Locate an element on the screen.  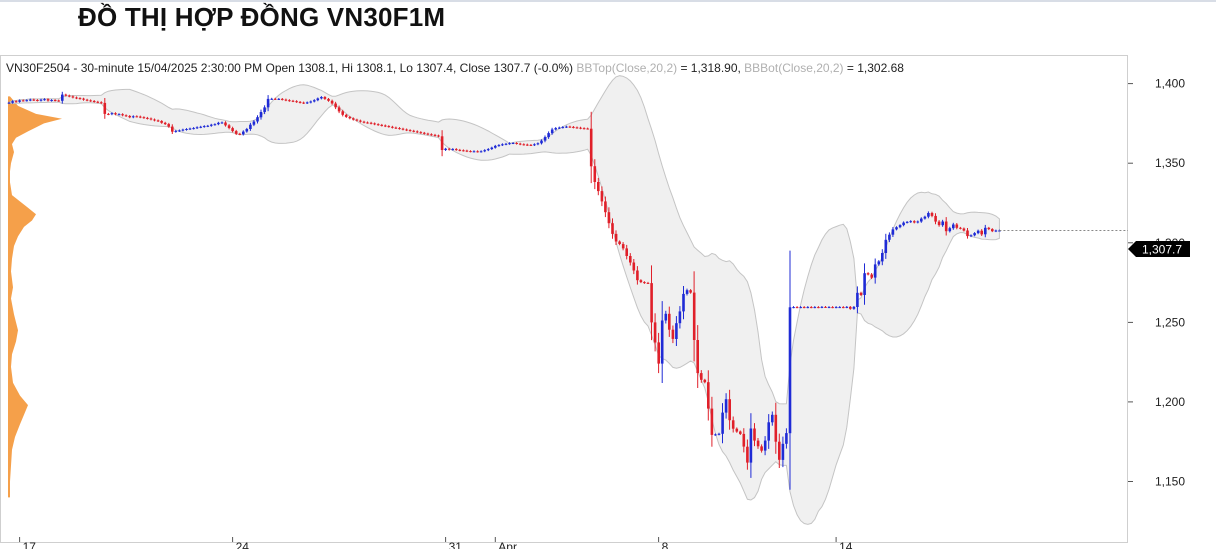
bbtop-label: BBTop(Close,20,2) is located at coordinates (627, 68).